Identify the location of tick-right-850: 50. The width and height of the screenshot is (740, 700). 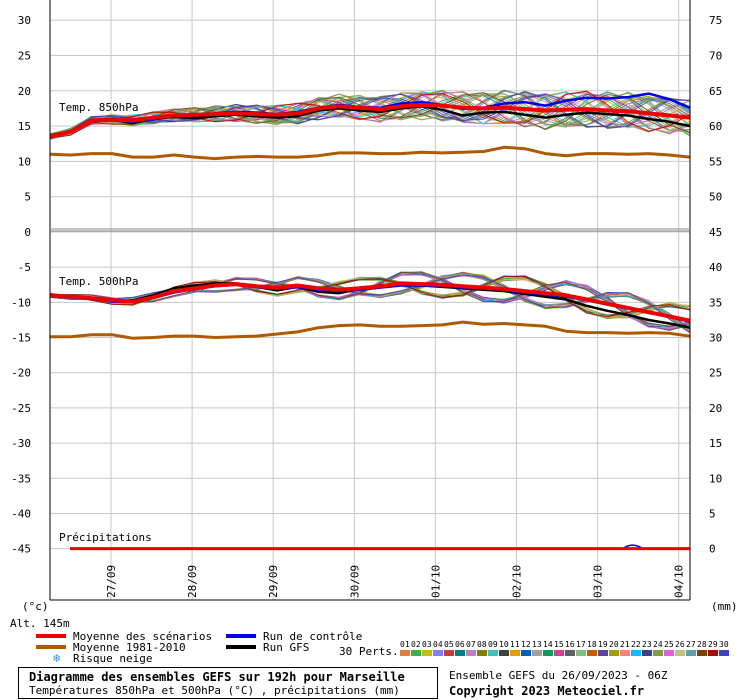
(715, 197).